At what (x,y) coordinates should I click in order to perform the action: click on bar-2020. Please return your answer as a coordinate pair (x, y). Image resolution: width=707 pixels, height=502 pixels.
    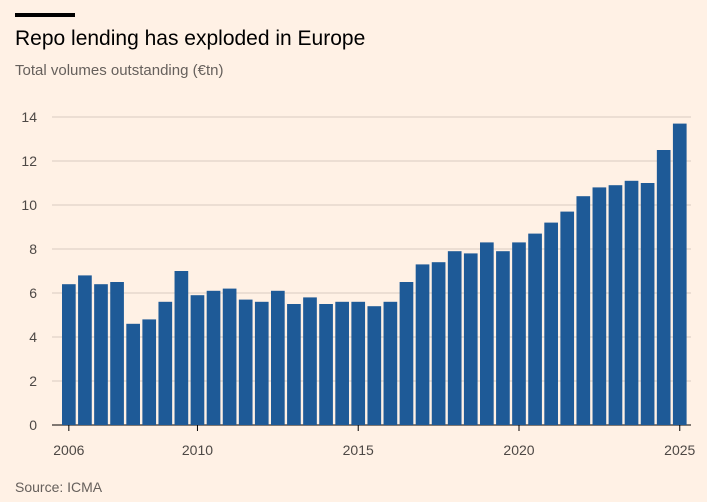
    Looking at the image, I should click on (519, 333).